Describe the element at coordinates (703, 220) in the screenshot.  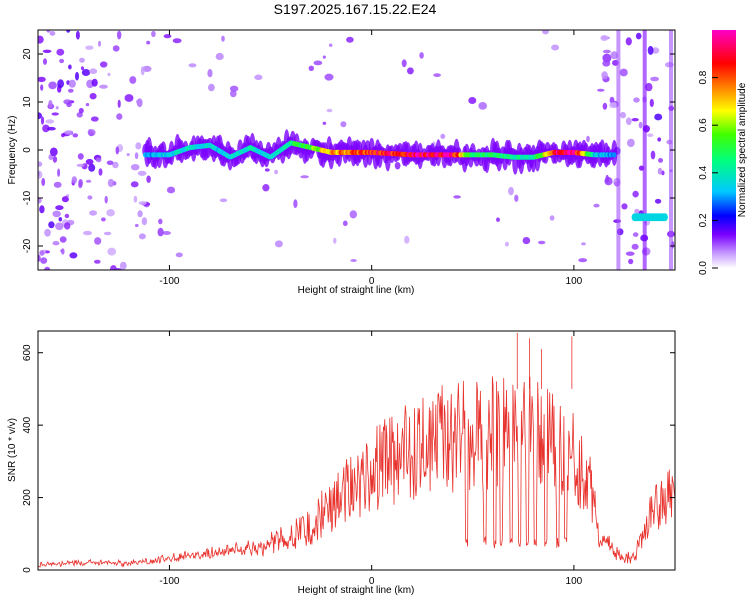
I see `colorbar-tick-label: 0.2` at that location.